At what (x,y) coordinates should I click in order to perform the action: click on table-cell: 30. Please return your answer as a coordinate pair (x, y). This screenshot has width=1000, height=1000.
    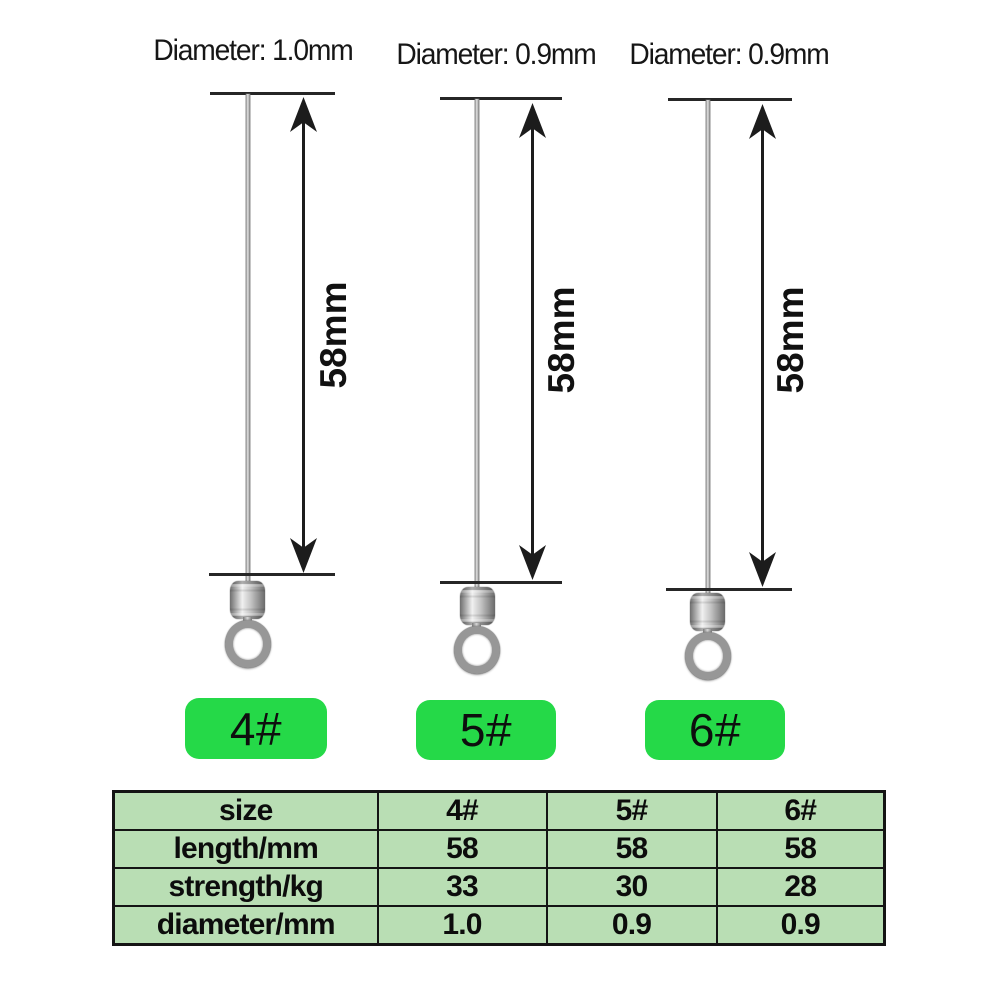
    Looking at the image, I should click on (631, 887).